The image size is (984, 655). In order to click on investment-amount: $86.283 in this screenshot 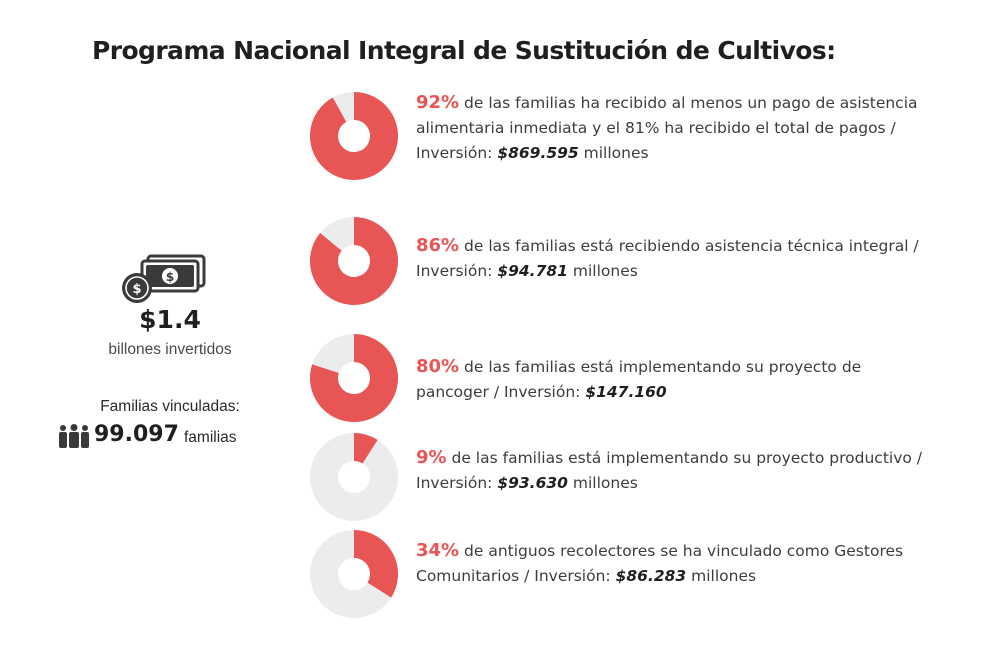, I will do `click(651, 576)`.